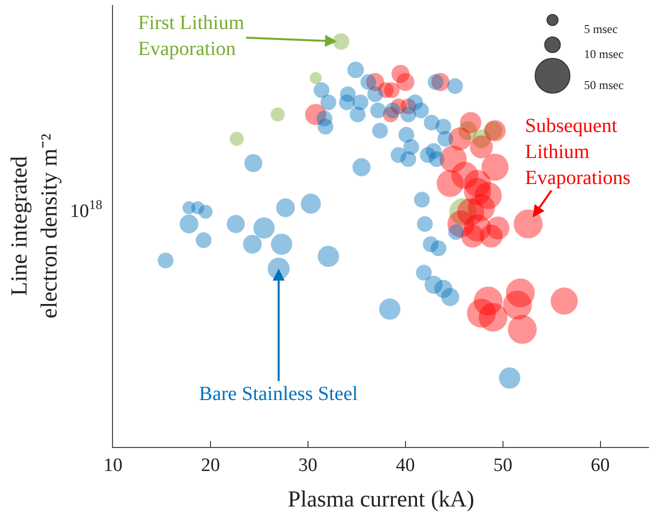  I want to click on x-tick-label: 10, so click(113, 465).